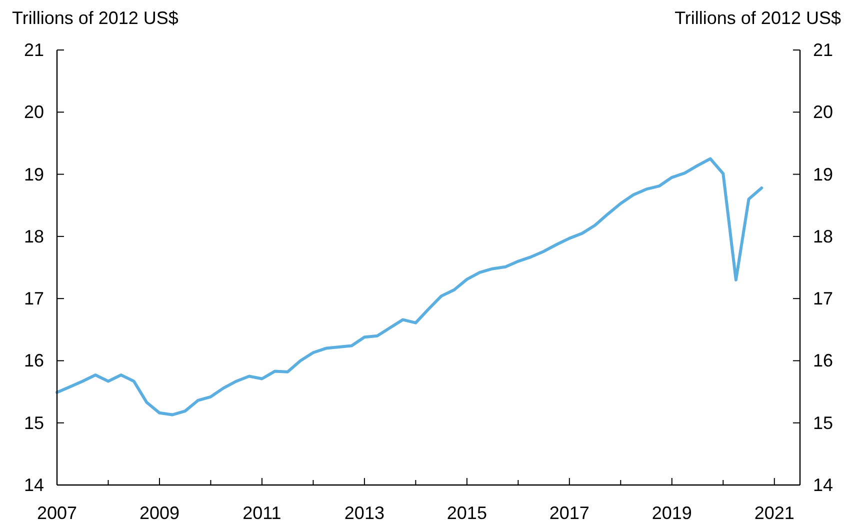  What do you see at coordinates (159, 513) in the screenshot?
I see `x-tick-label: 2009` at bounding box center [159, 513].